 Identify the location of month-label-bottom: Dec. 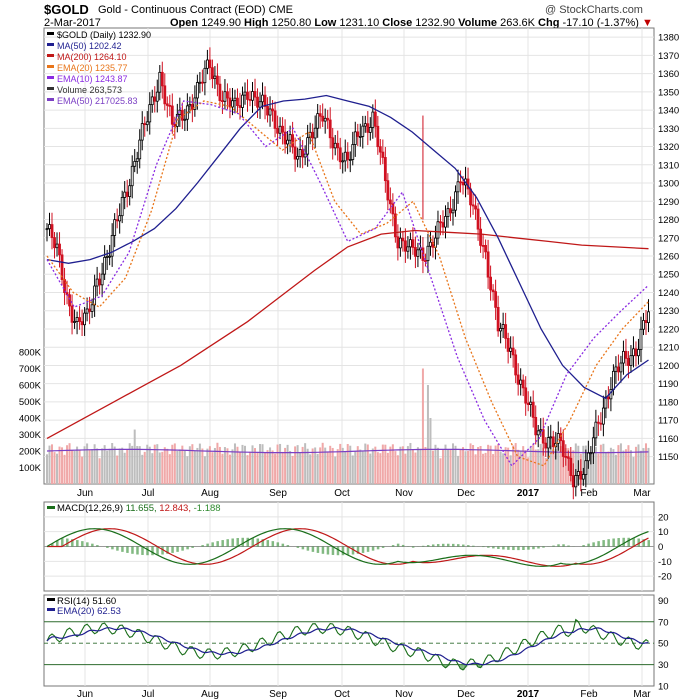
(466, 694).